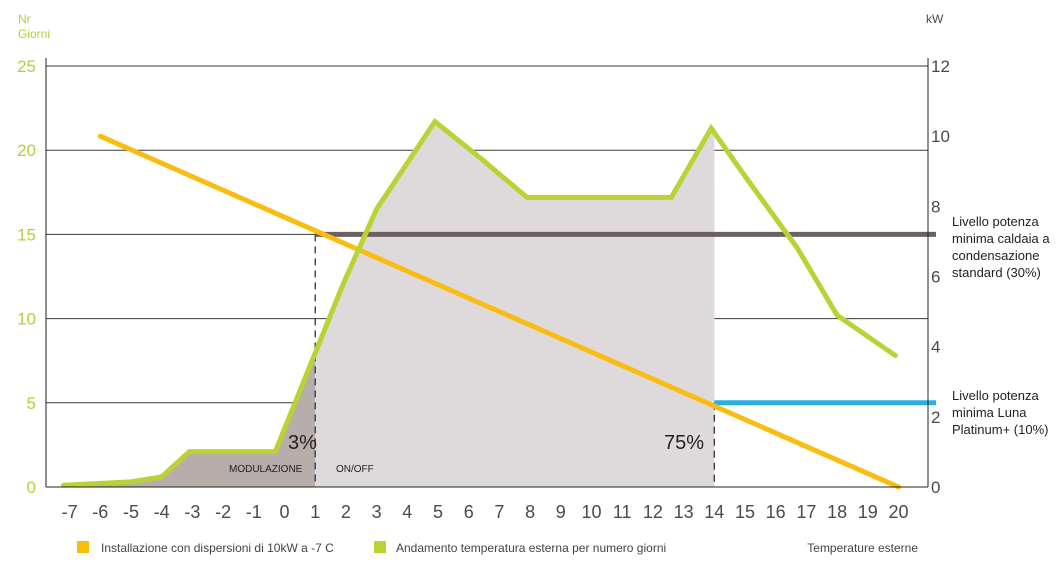  I want to click on x-tick-label: 18, so click(837, 512).